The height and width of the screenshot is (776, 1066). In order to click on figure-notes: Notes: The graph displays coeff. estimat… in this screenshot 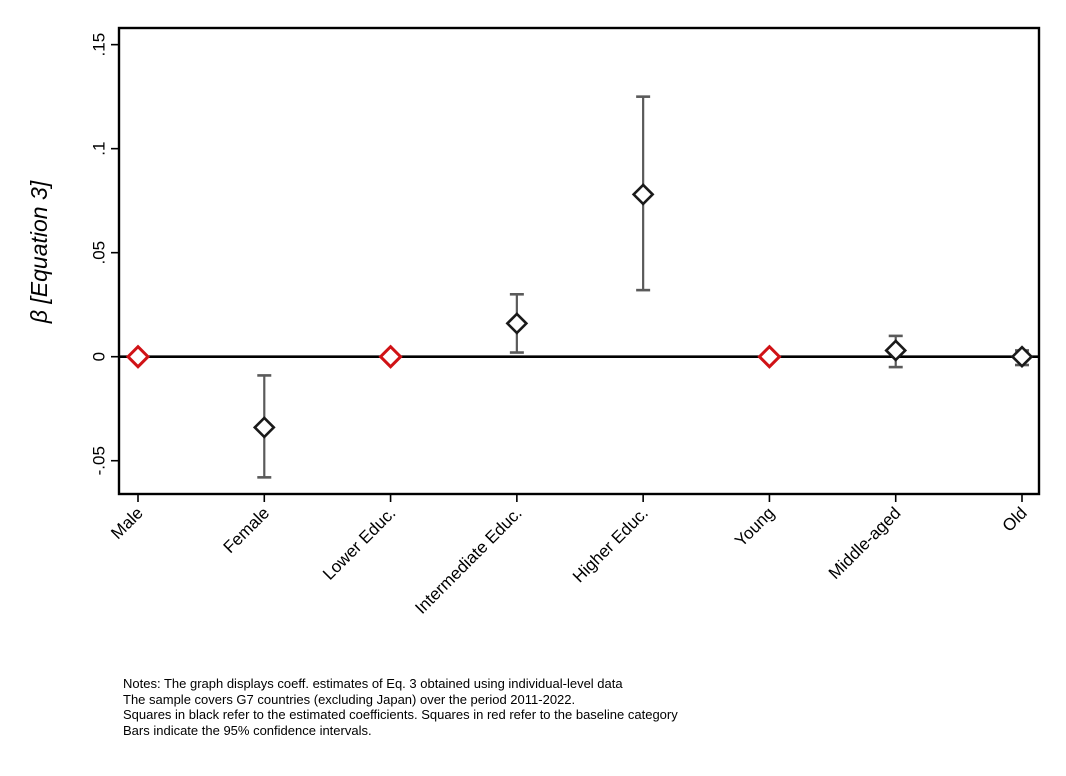, I will do `click(400, 707)`.